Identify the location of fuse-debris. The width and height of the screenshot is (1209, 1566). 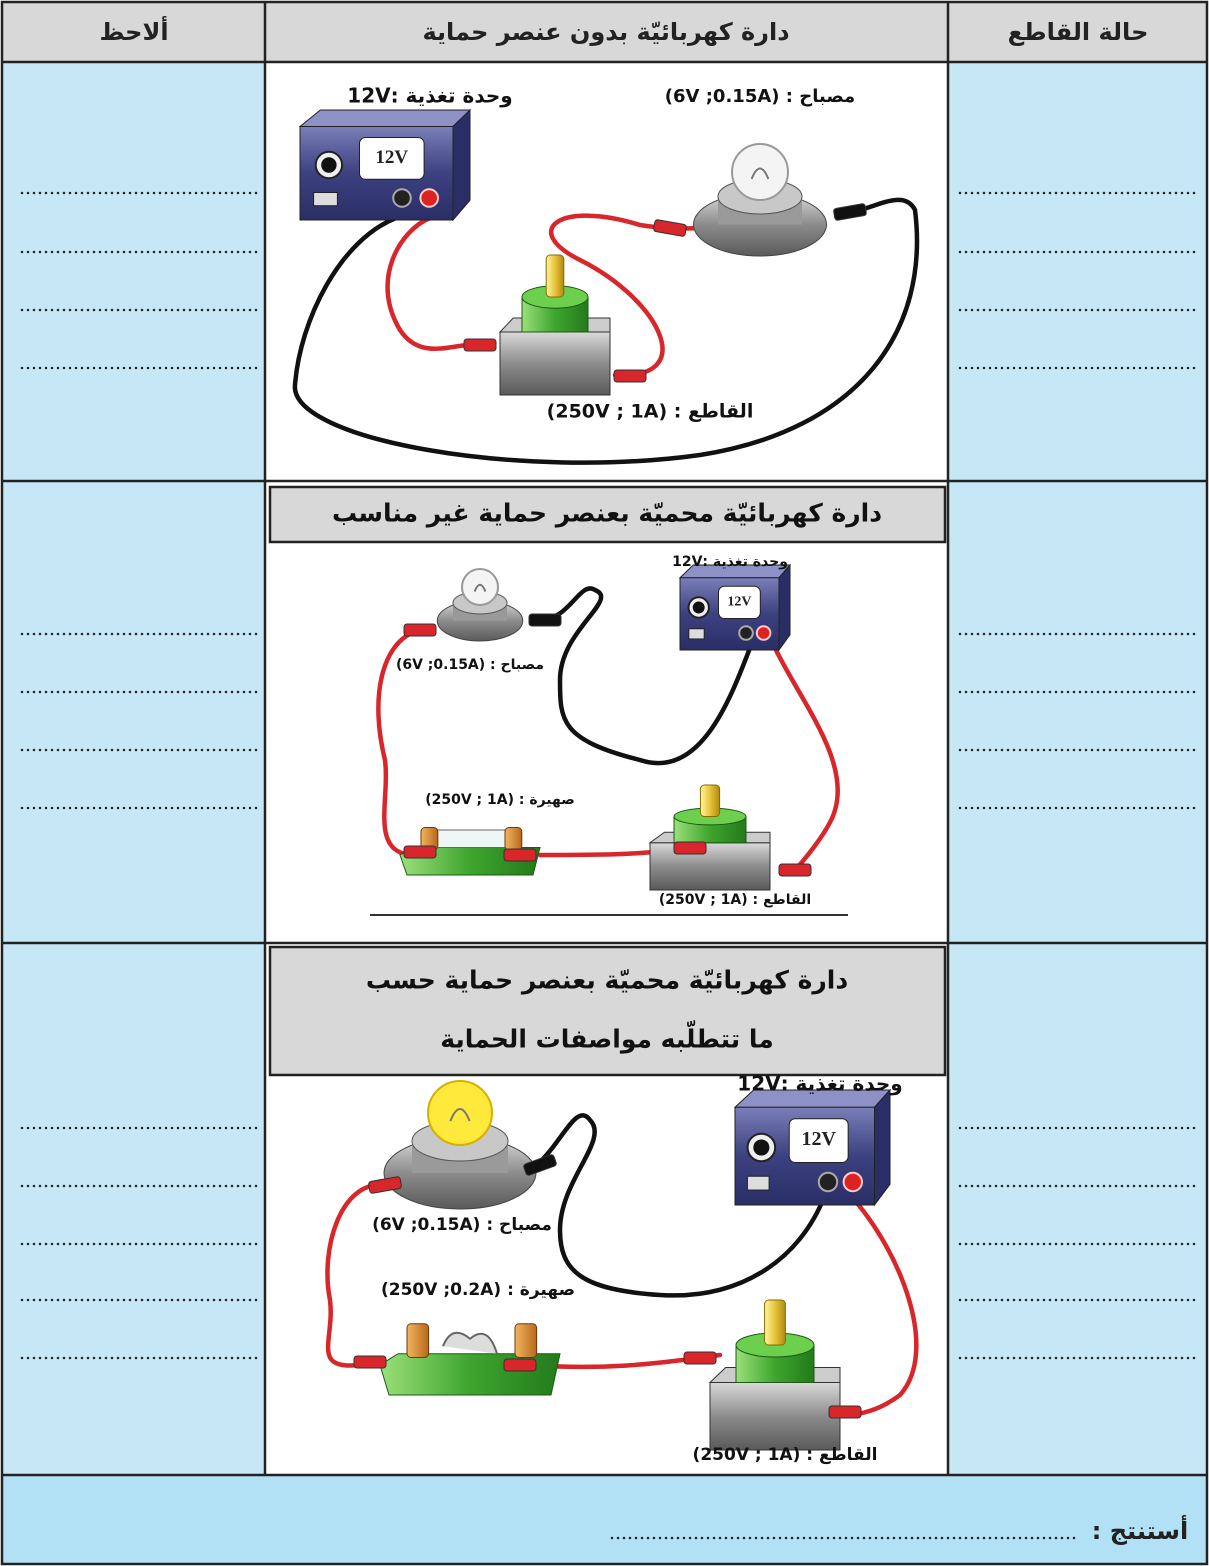
(470, 1343).